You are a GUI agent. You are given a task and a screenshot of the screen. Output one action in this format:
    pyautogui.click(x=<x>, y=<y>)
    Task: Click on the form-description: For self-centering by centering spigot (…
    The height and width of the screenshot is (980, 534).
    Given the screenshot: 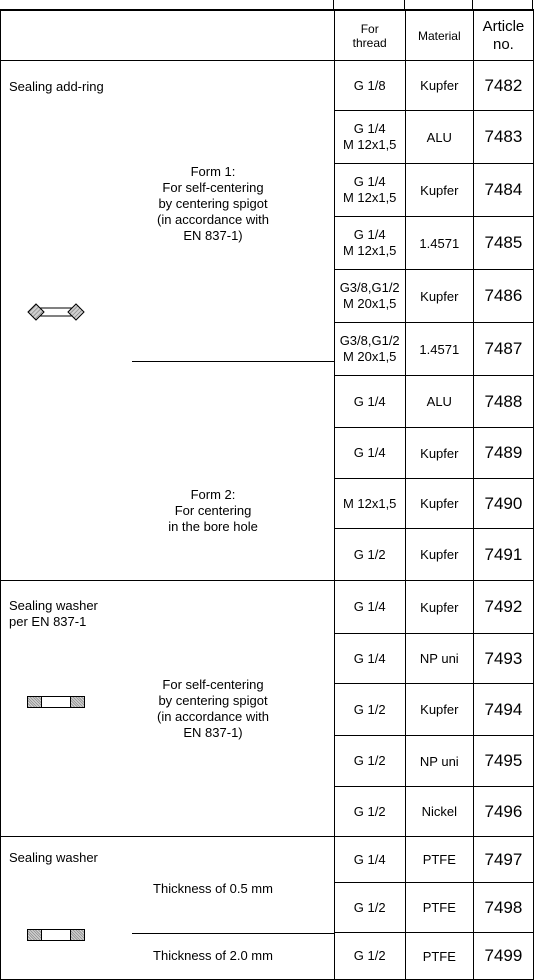 What is the action you would take?
    pyautogui.click(x=213, y=708)
    